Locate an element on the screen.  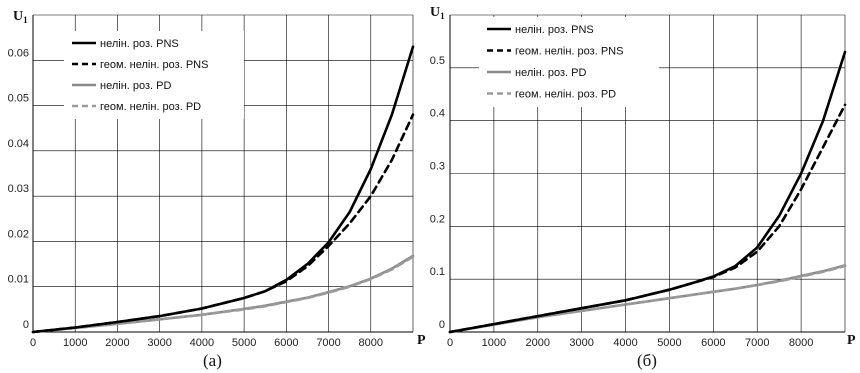
caption-a: (а) is located at coordinates (212, 360).